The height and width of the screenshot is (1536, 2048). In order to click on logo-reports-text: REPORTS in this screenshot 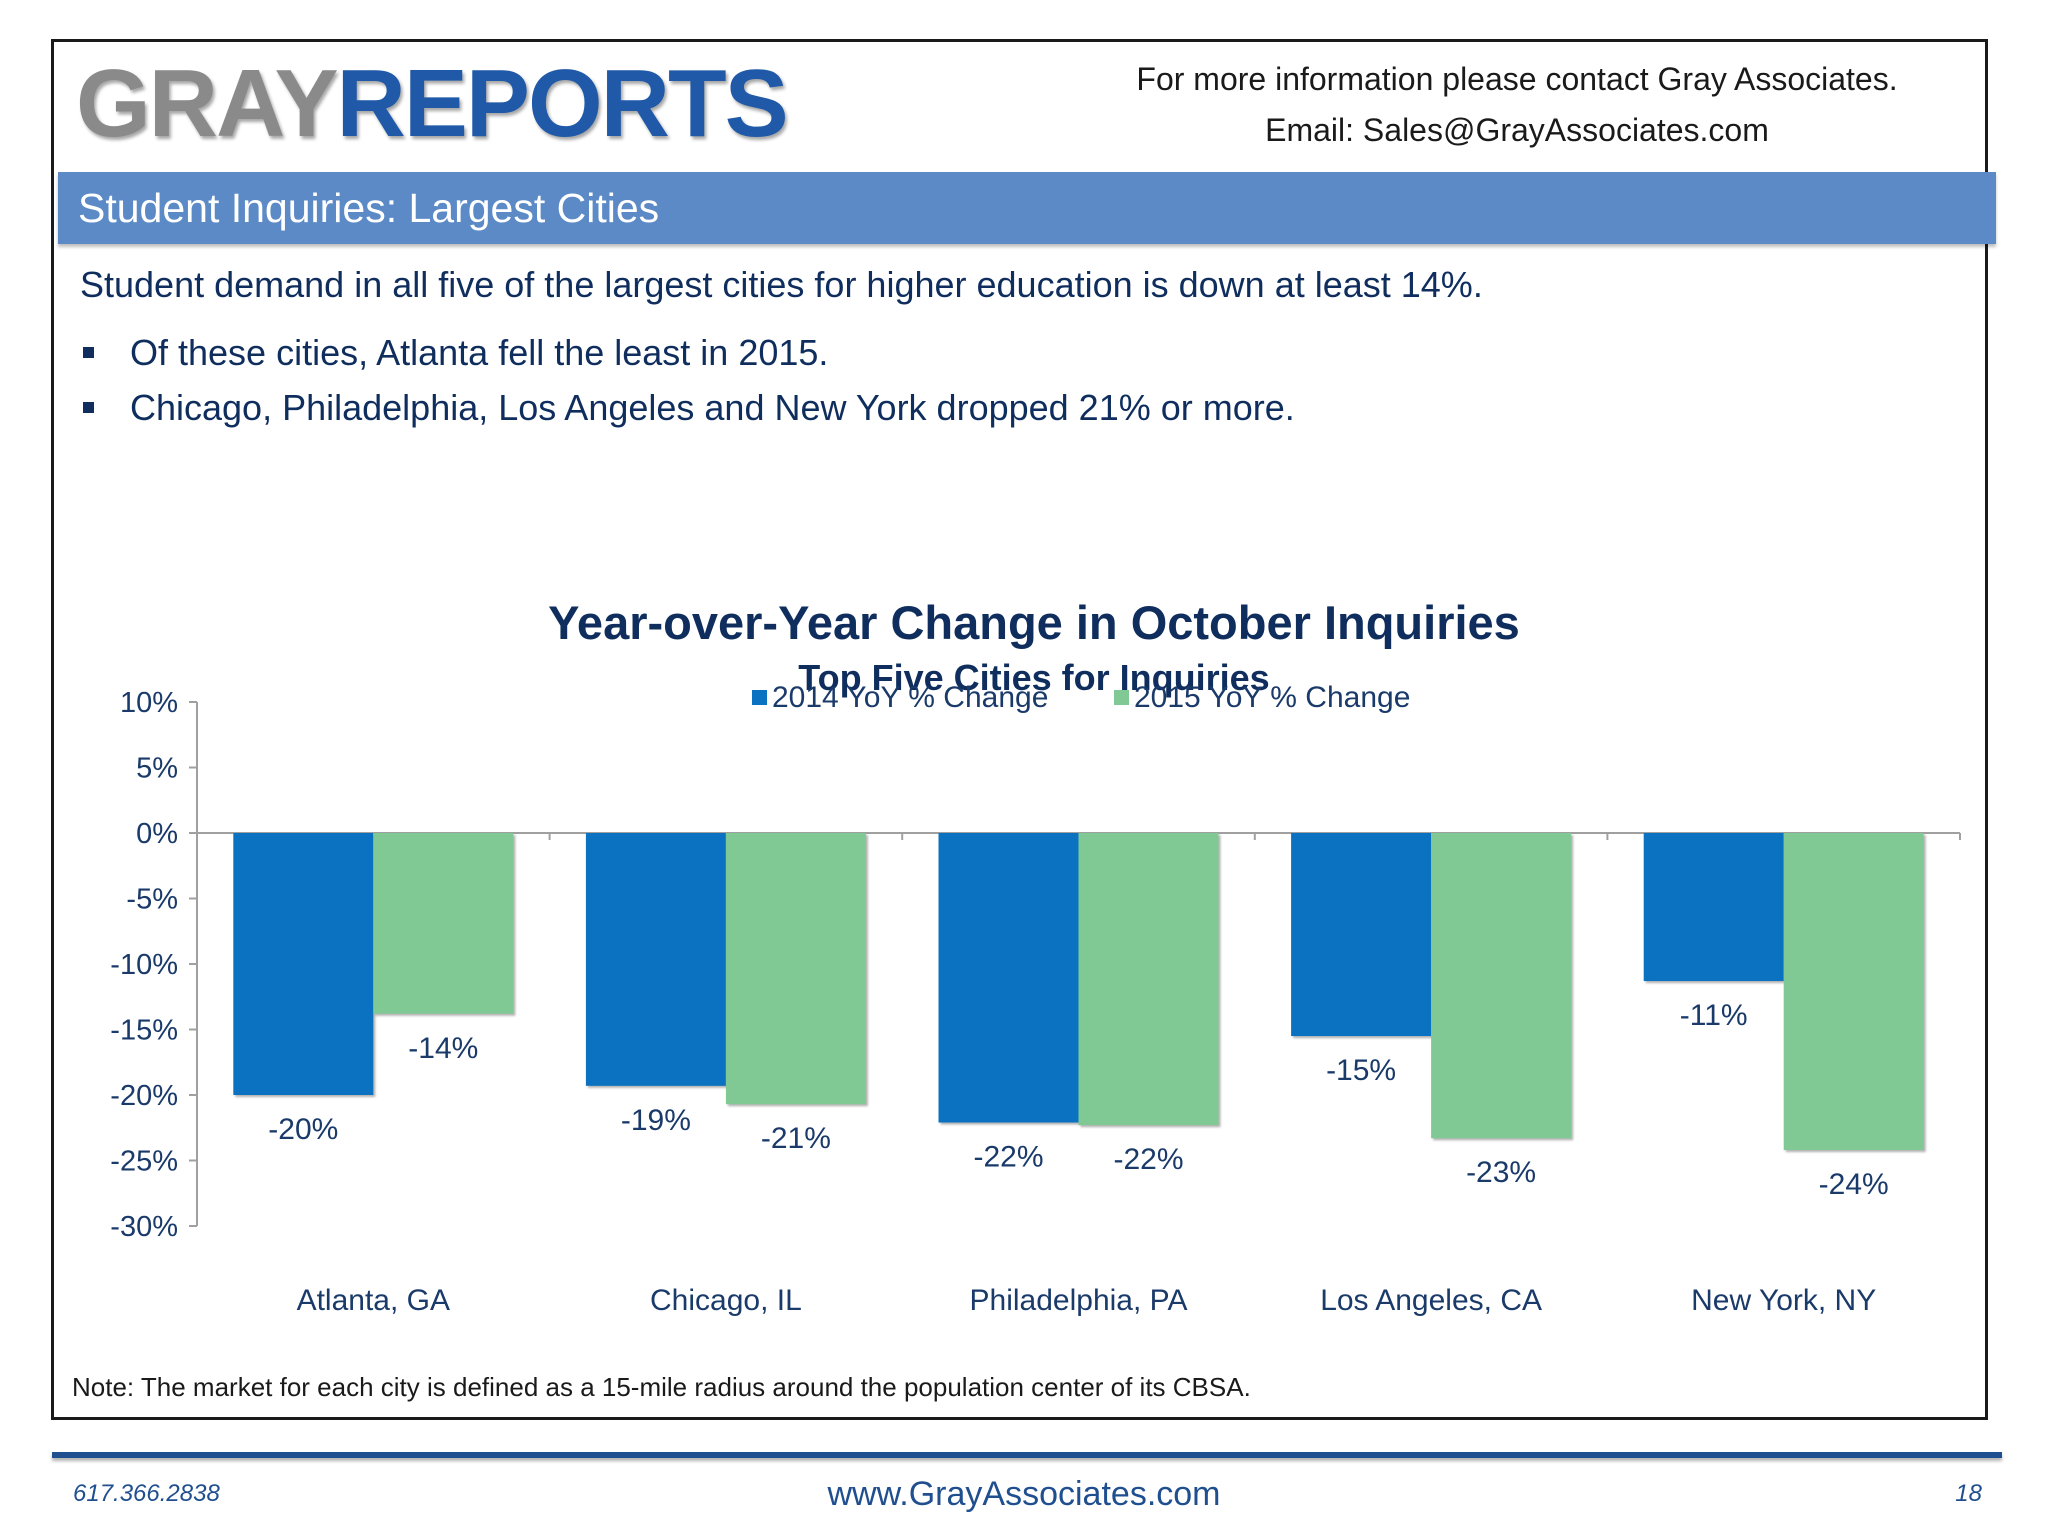, I will do `click(562, 103)`.